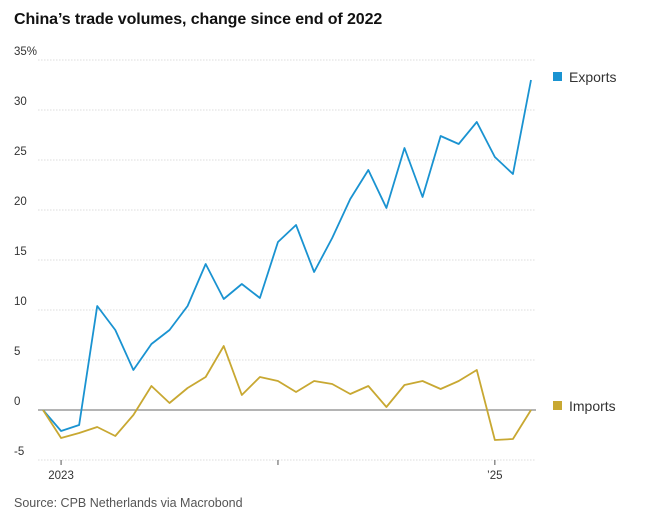 This screenshot has height=527, width=647. I want to click on y-tick-label: 5, so click(17, 352).